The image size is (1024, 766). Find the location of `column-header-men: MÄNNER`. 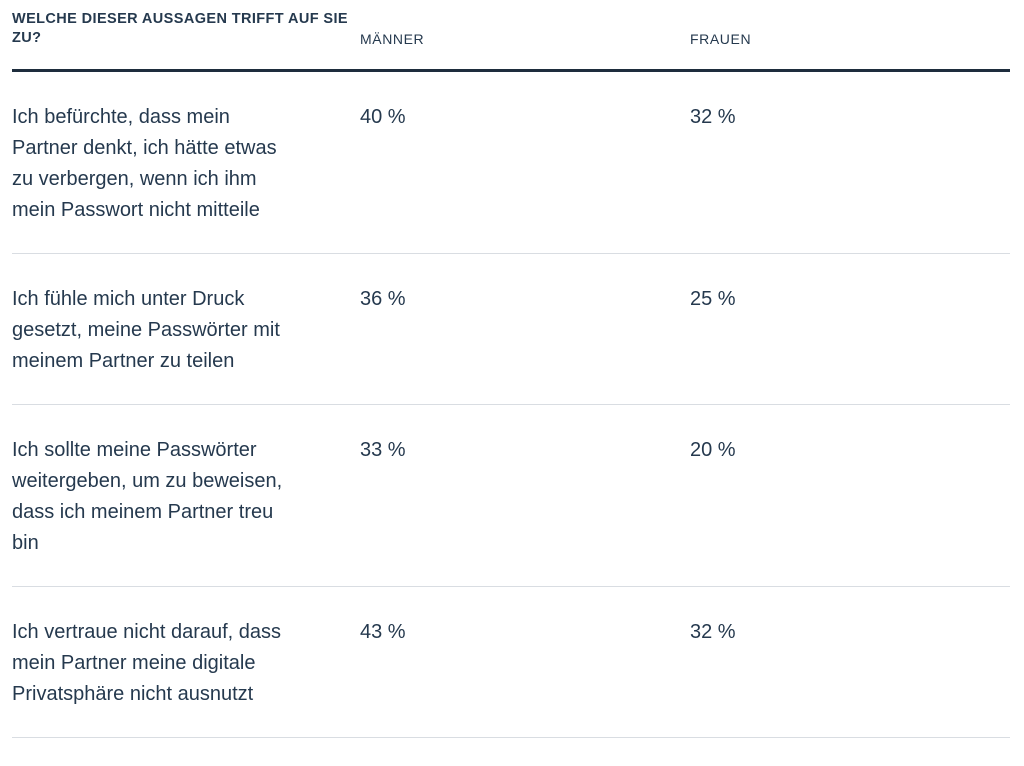

column-header-men: MÄNNER is located at coordinates (392, 39).